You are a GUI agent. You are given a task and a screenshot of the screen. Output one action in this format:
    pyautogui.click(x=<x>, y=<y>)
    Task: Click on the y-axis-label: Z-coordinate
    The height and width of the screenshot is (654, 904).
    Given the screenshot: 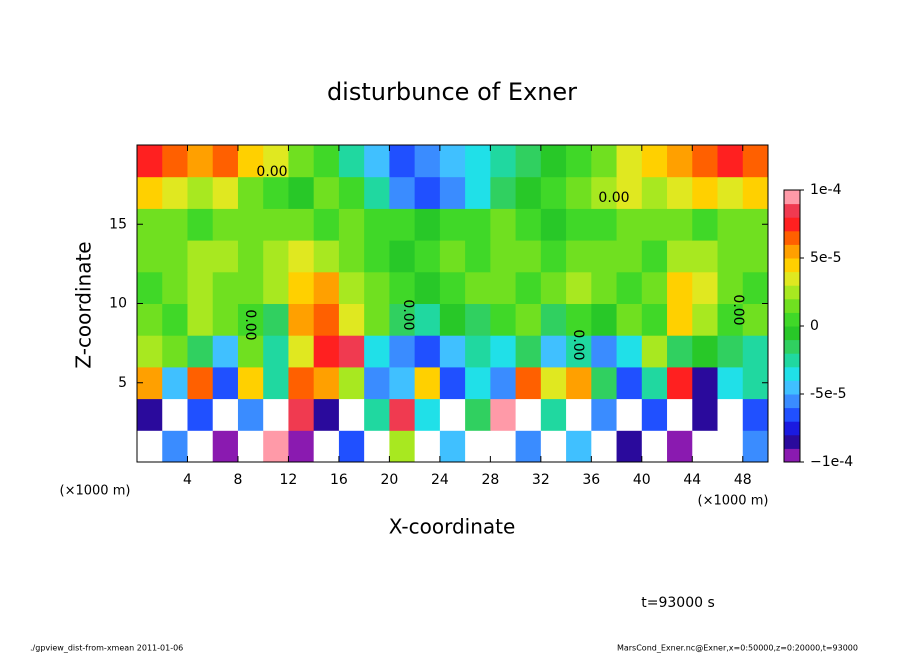 What is the action you would take?
    pyautogui.click(x=84, y=304)
    